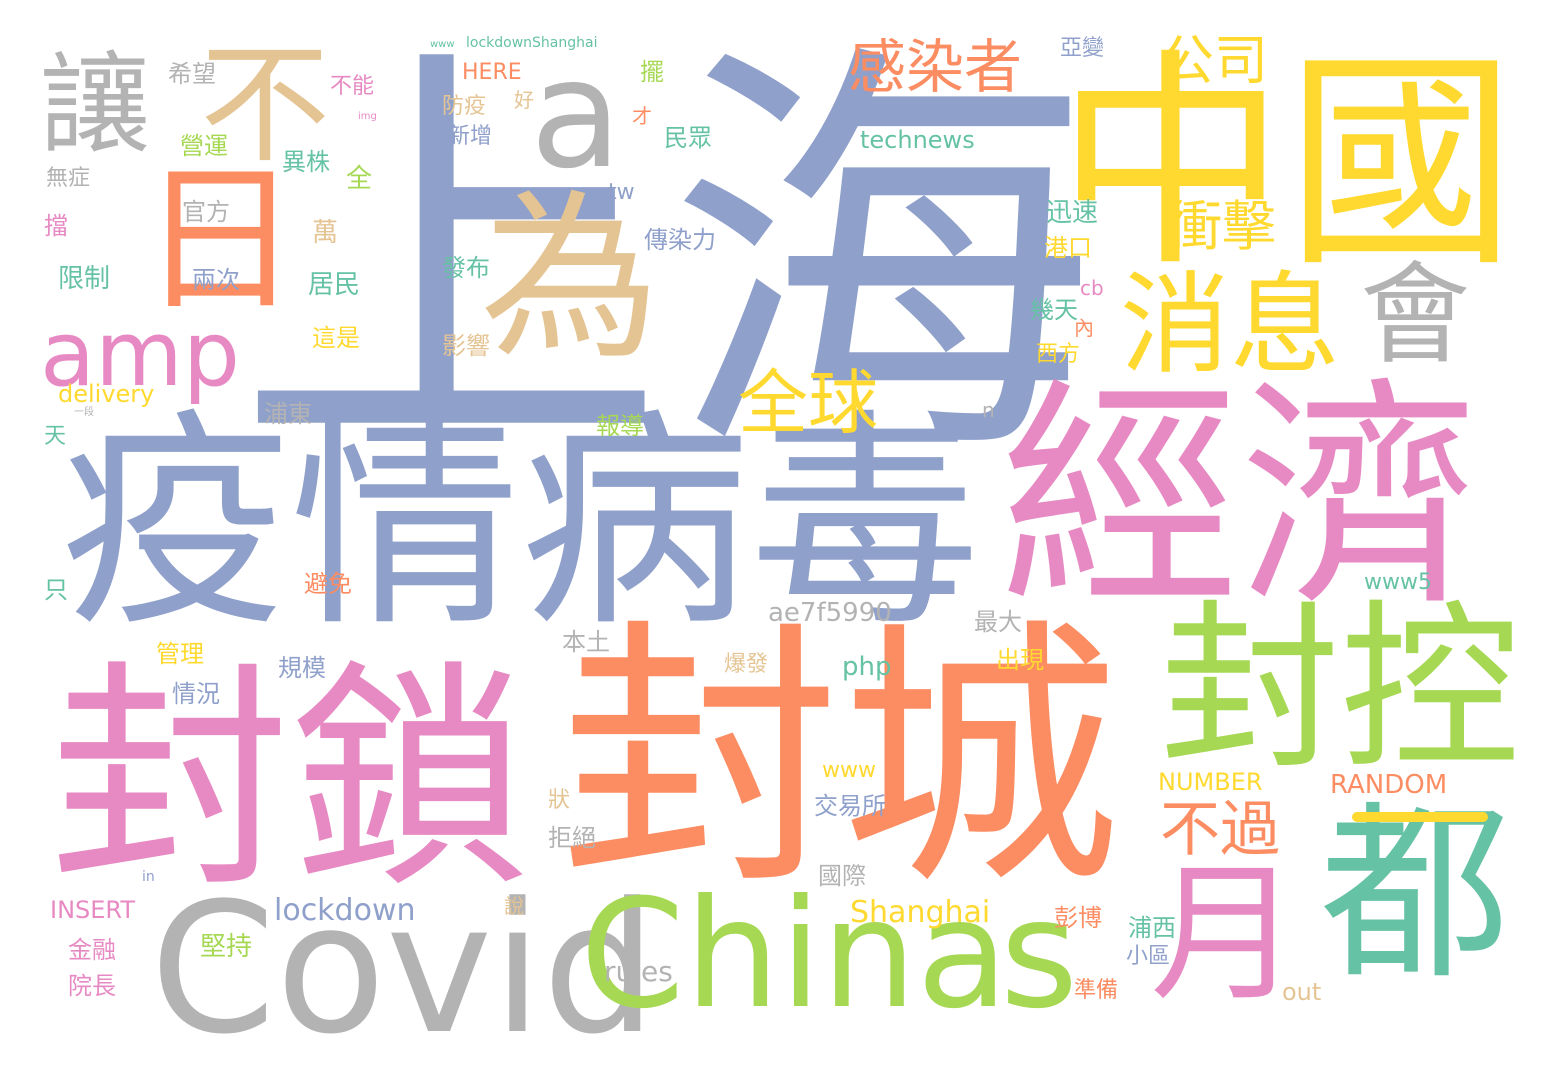 This screenshot has height=1074, width=1548. Describe the element at coordinates (192, 74) in the screenshot. I see `word-hope: 希望` at that location.